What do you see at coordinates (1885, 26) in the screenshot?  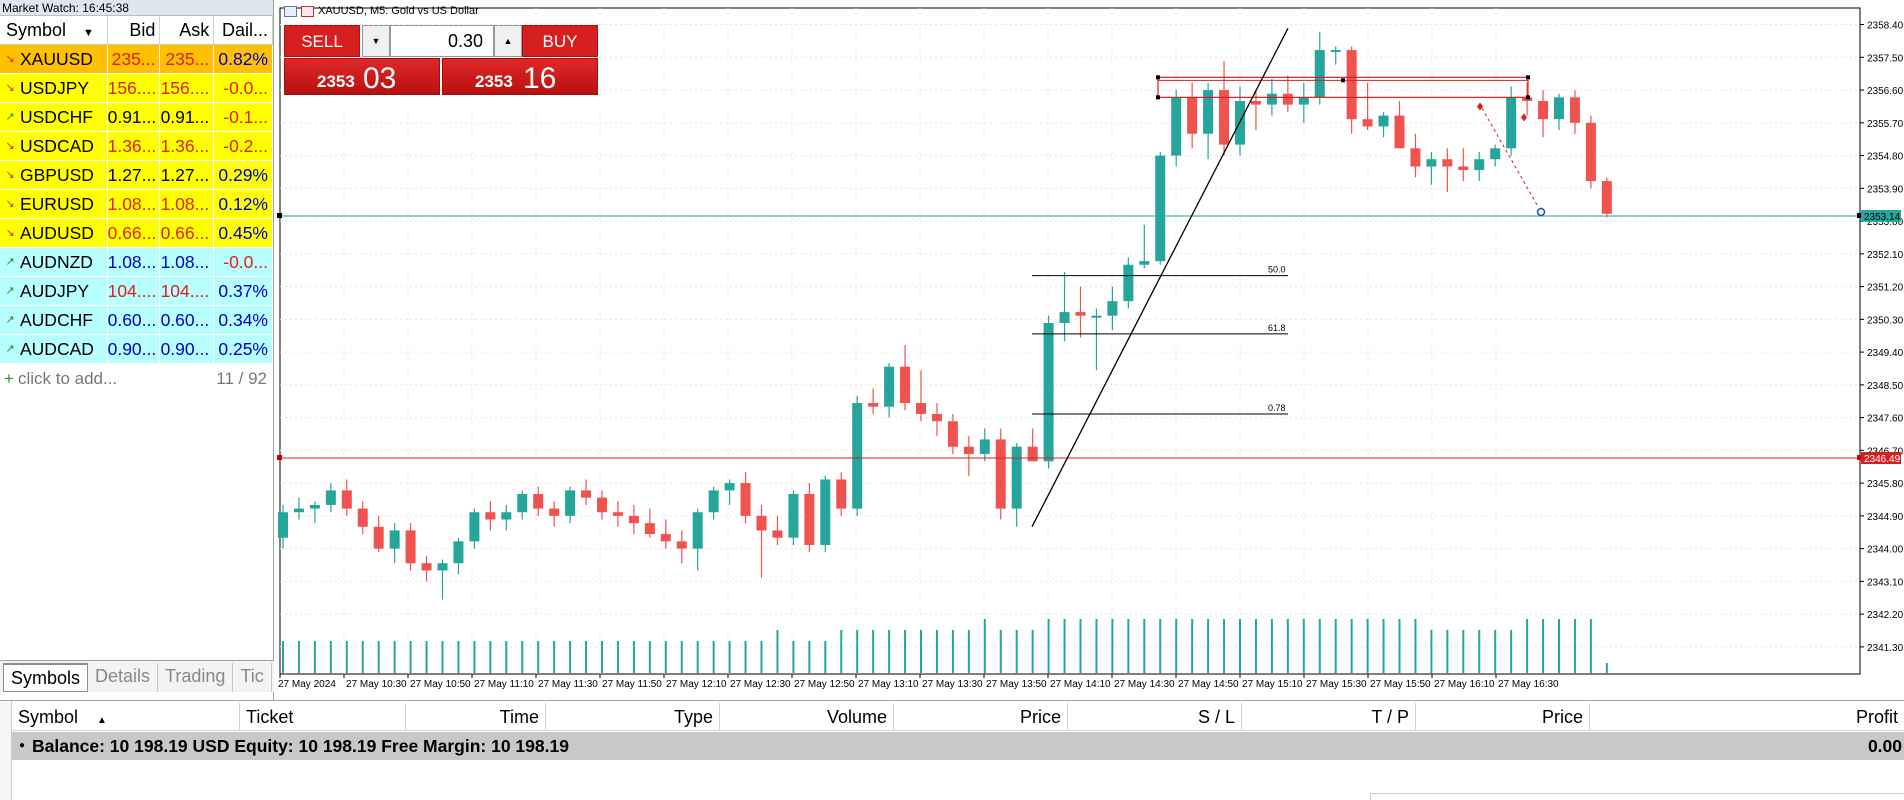 I see `price-label: 2358.40` at bounding box center [1885, 26].